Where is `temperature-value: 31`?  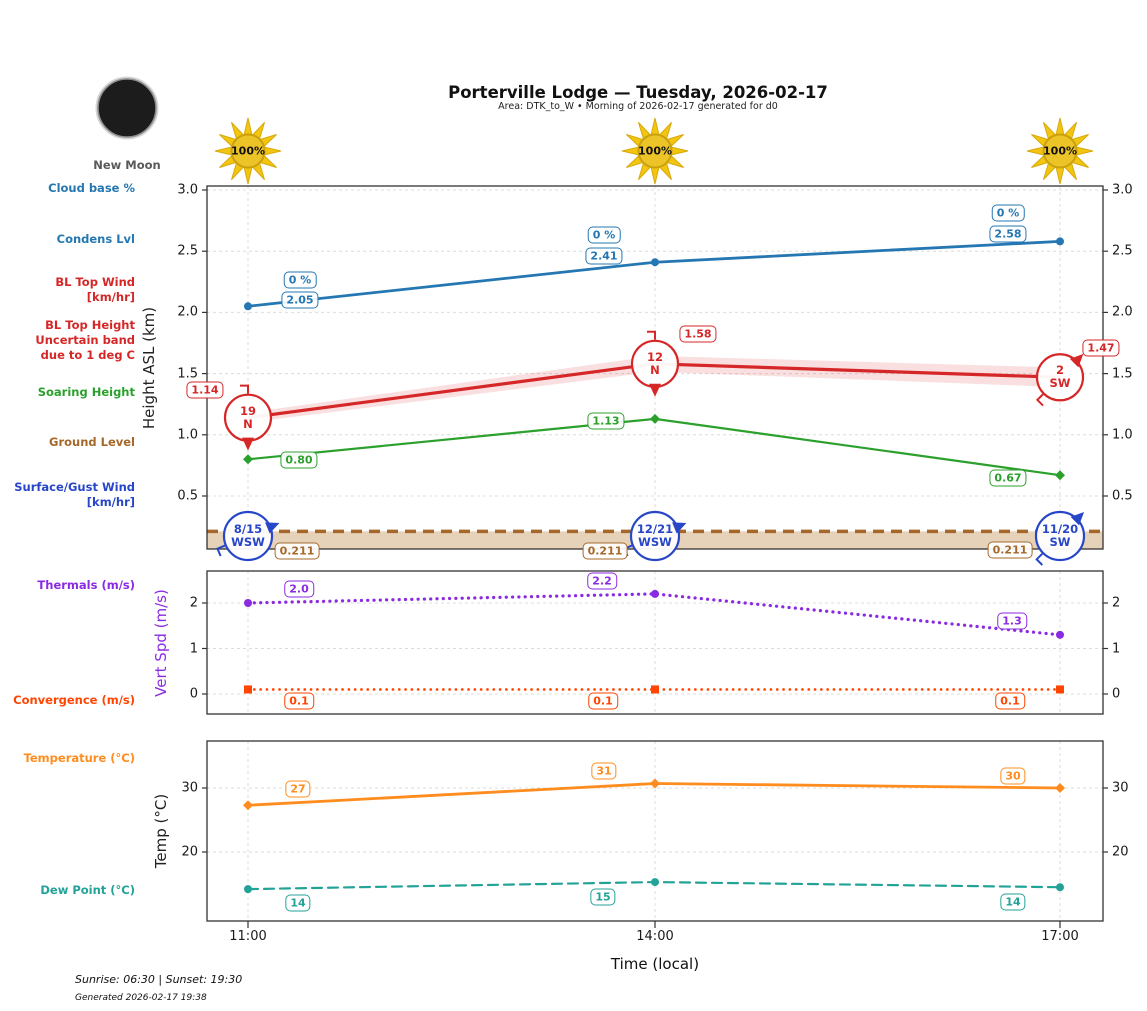
temperature-value: 31 is located at coordinates (604, 771).